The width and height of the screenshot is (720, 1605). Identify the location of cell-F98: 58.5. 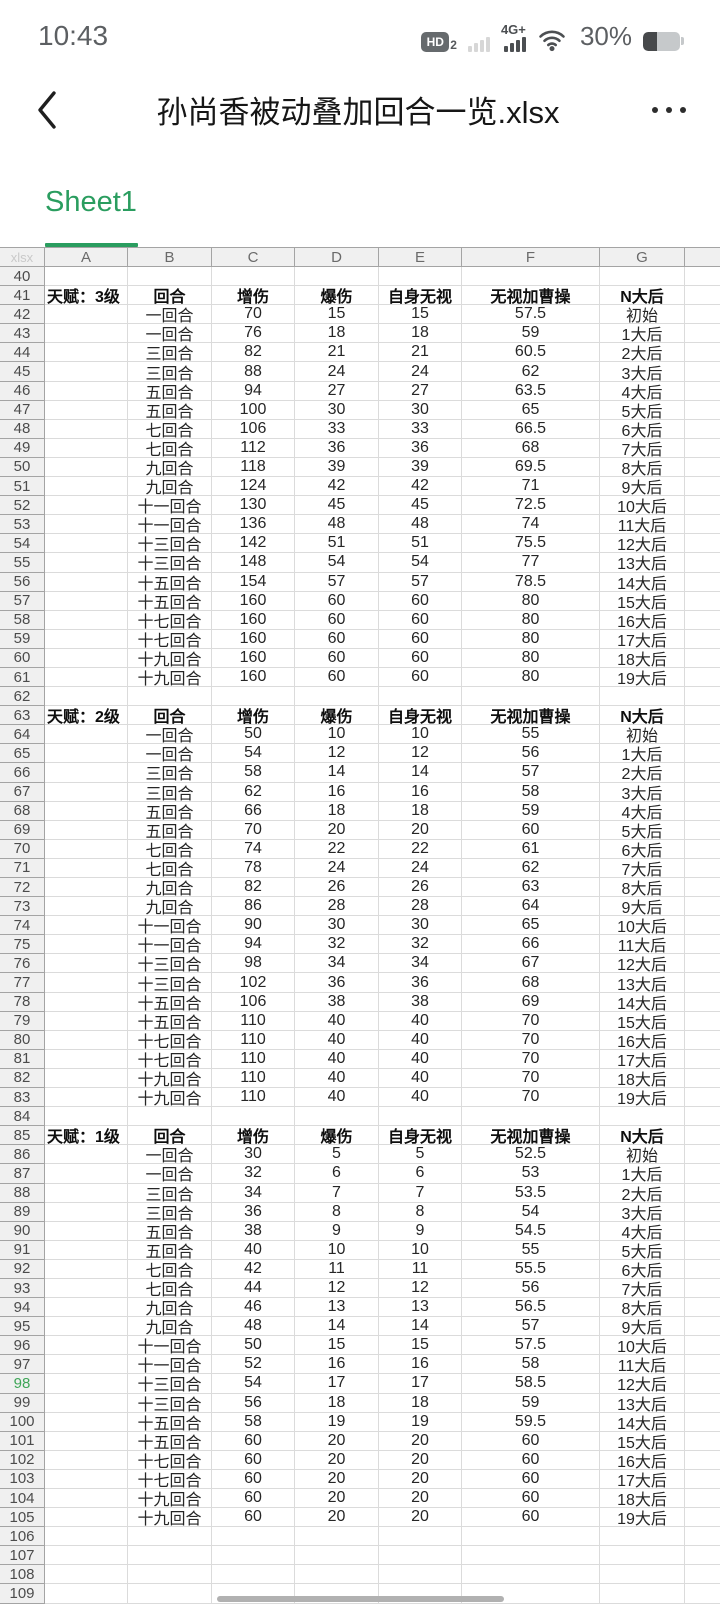
(531, 1384).